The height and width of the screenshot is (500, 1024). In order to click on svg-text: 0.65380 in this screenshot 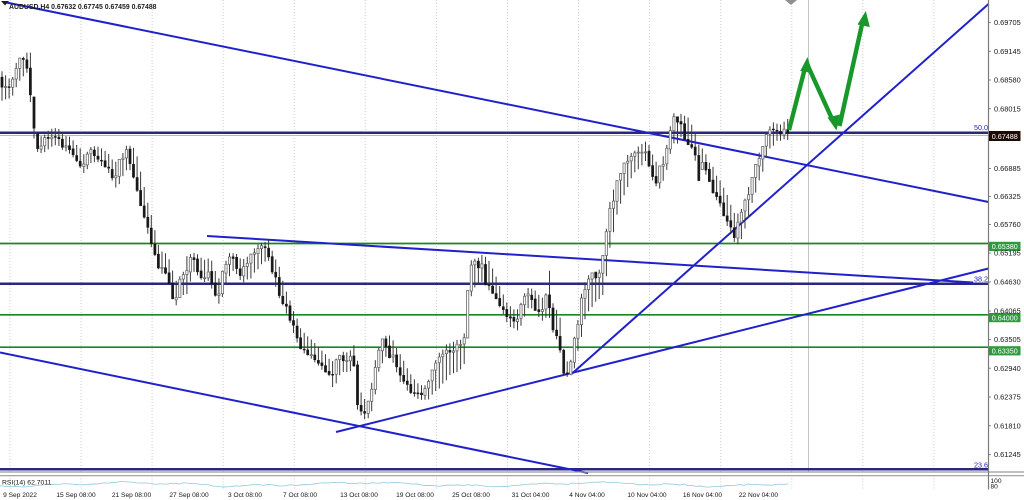, I will do `click(1005, 246)`.